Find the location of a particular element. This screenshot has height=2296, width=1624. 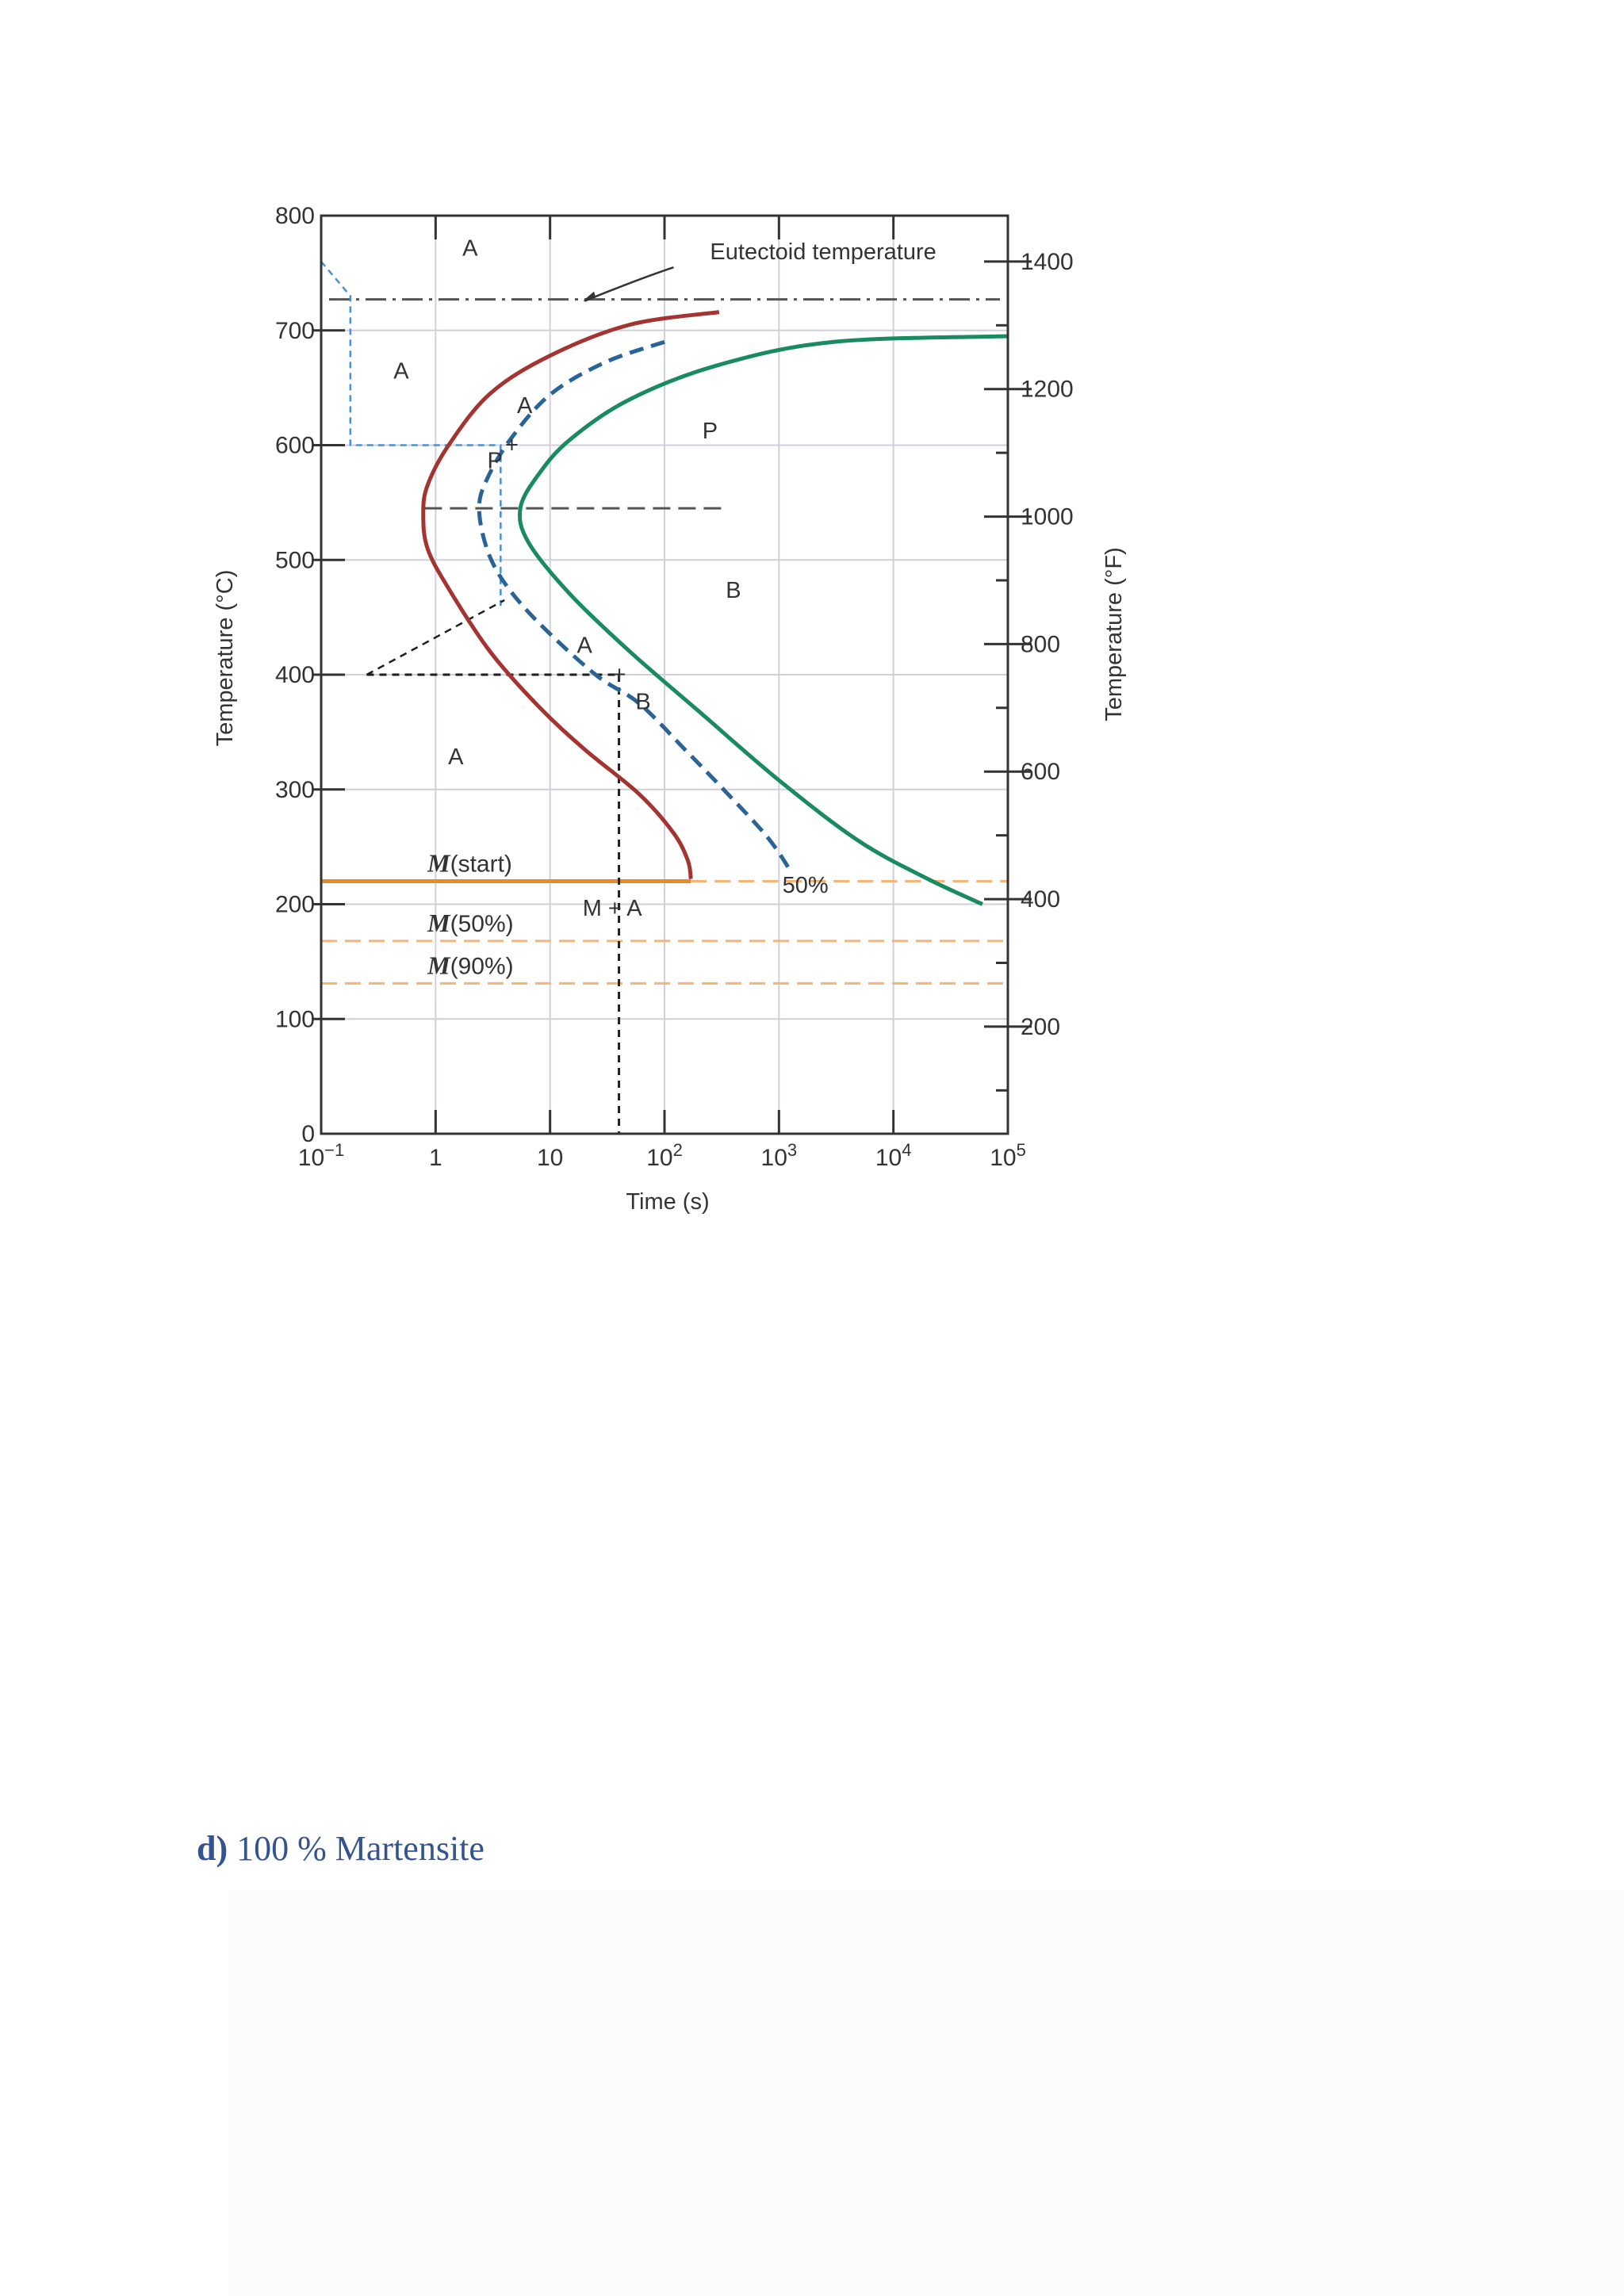

curve-finish is located at coordinates (763, 620).